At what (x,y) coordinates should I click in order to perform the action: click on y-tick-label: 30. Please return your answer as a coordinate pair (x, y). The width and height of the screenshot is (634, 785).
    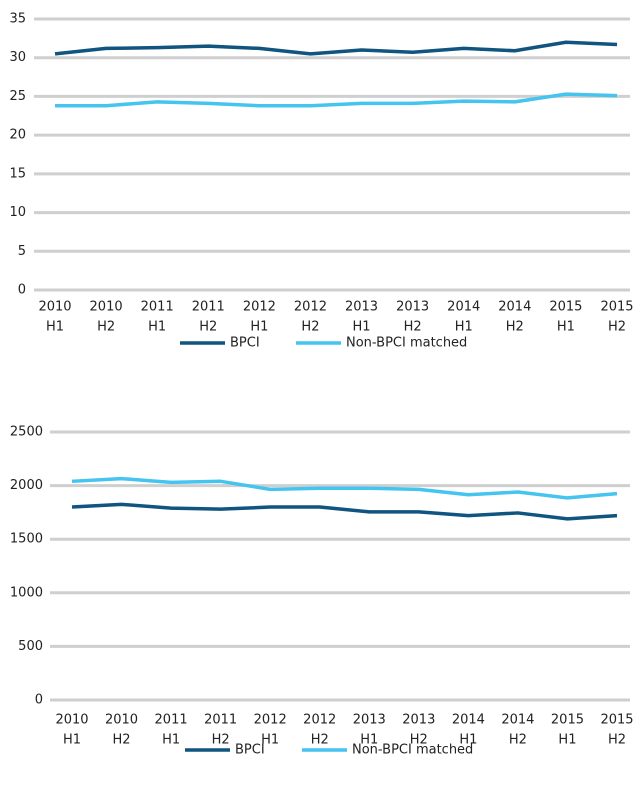
    Looking at the image, I should click on (17, 57).